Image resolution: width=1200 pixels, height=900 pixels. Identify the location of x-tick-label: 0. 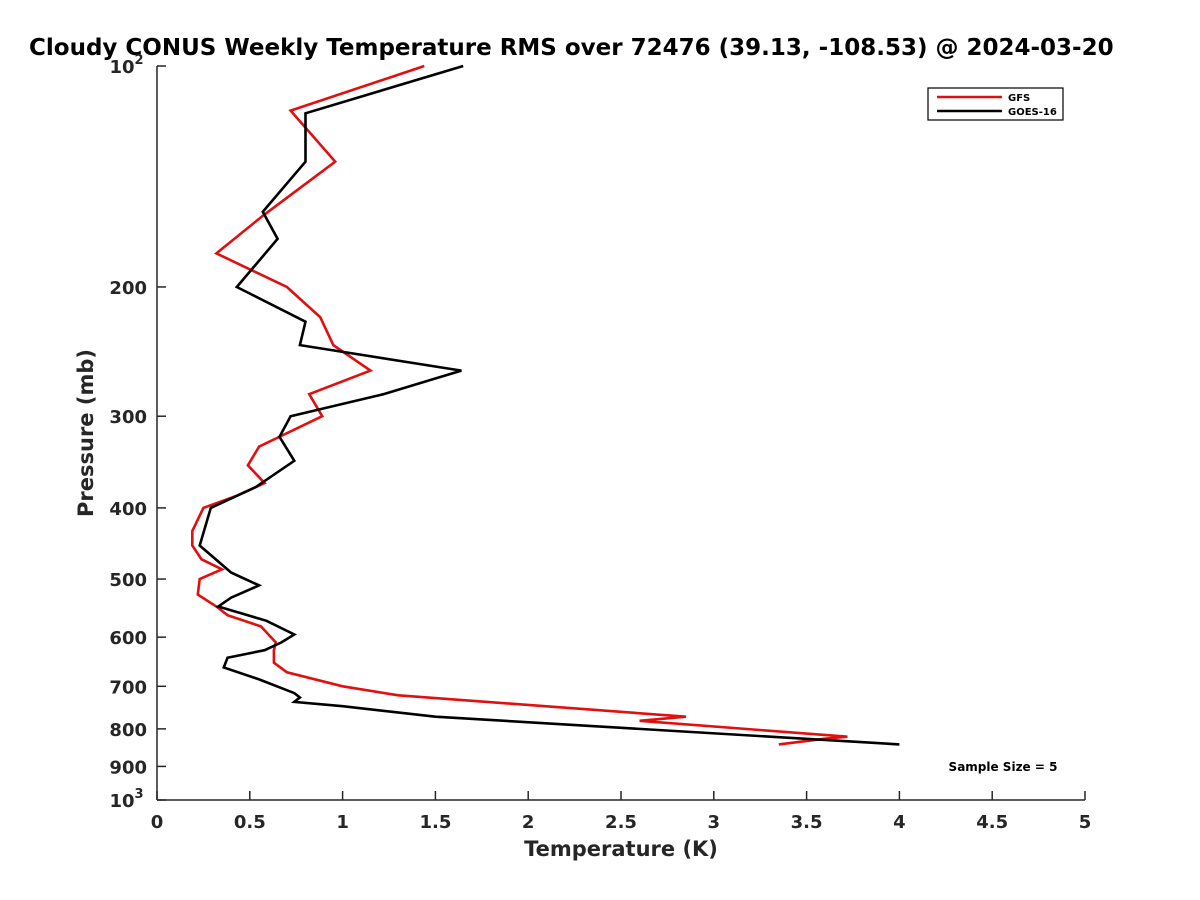
(157, 822).